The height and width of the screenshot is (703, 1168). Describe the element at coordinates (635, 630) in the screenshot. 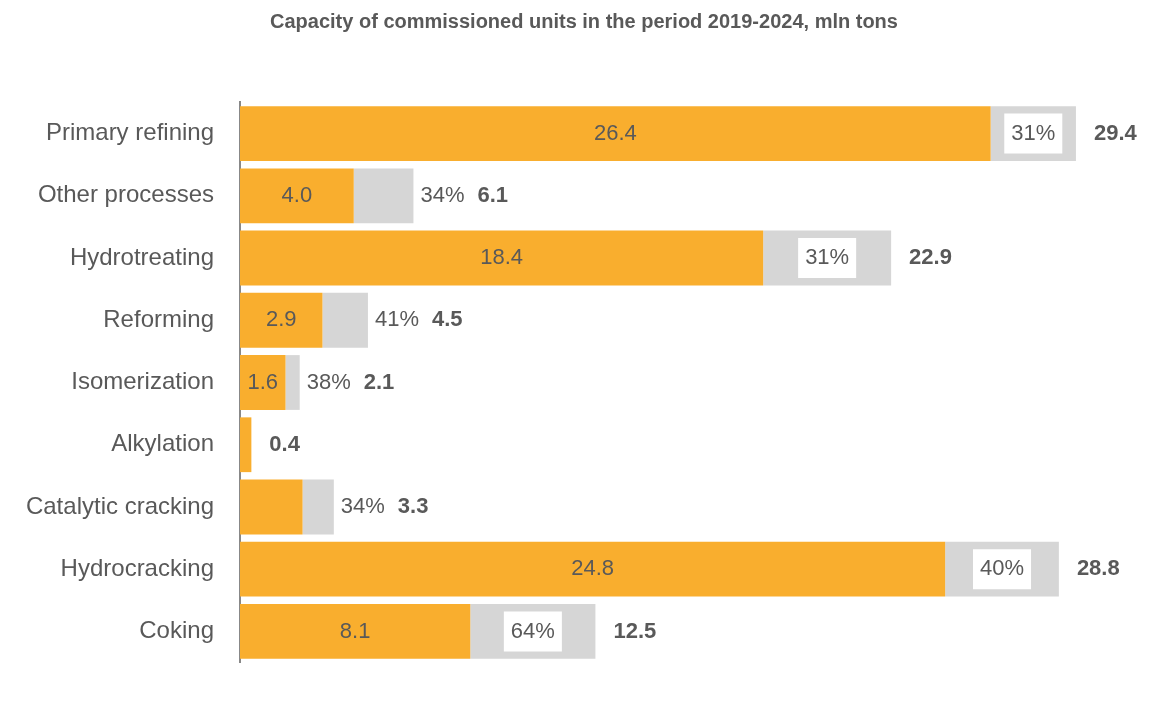

I see `total-label: 12.5` at that location.